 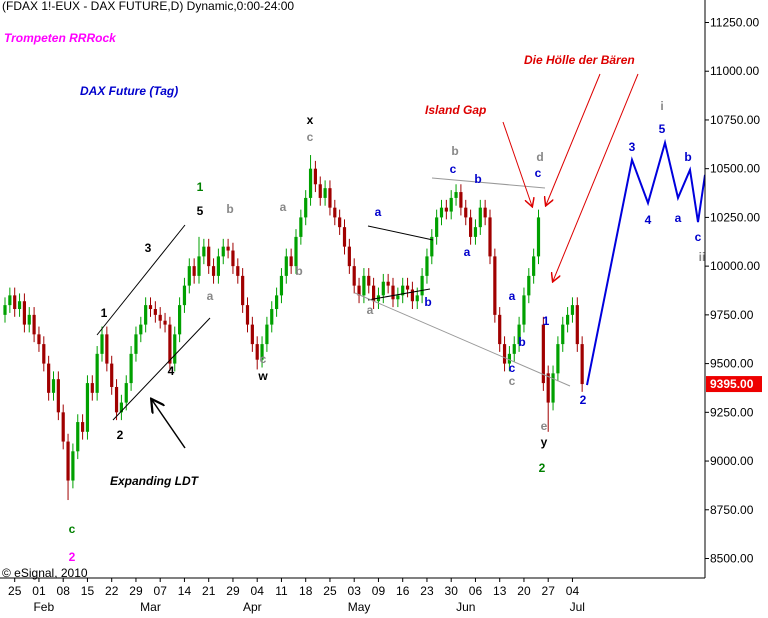 I want to click on wave-label: 5, so click(x=200, y=211).